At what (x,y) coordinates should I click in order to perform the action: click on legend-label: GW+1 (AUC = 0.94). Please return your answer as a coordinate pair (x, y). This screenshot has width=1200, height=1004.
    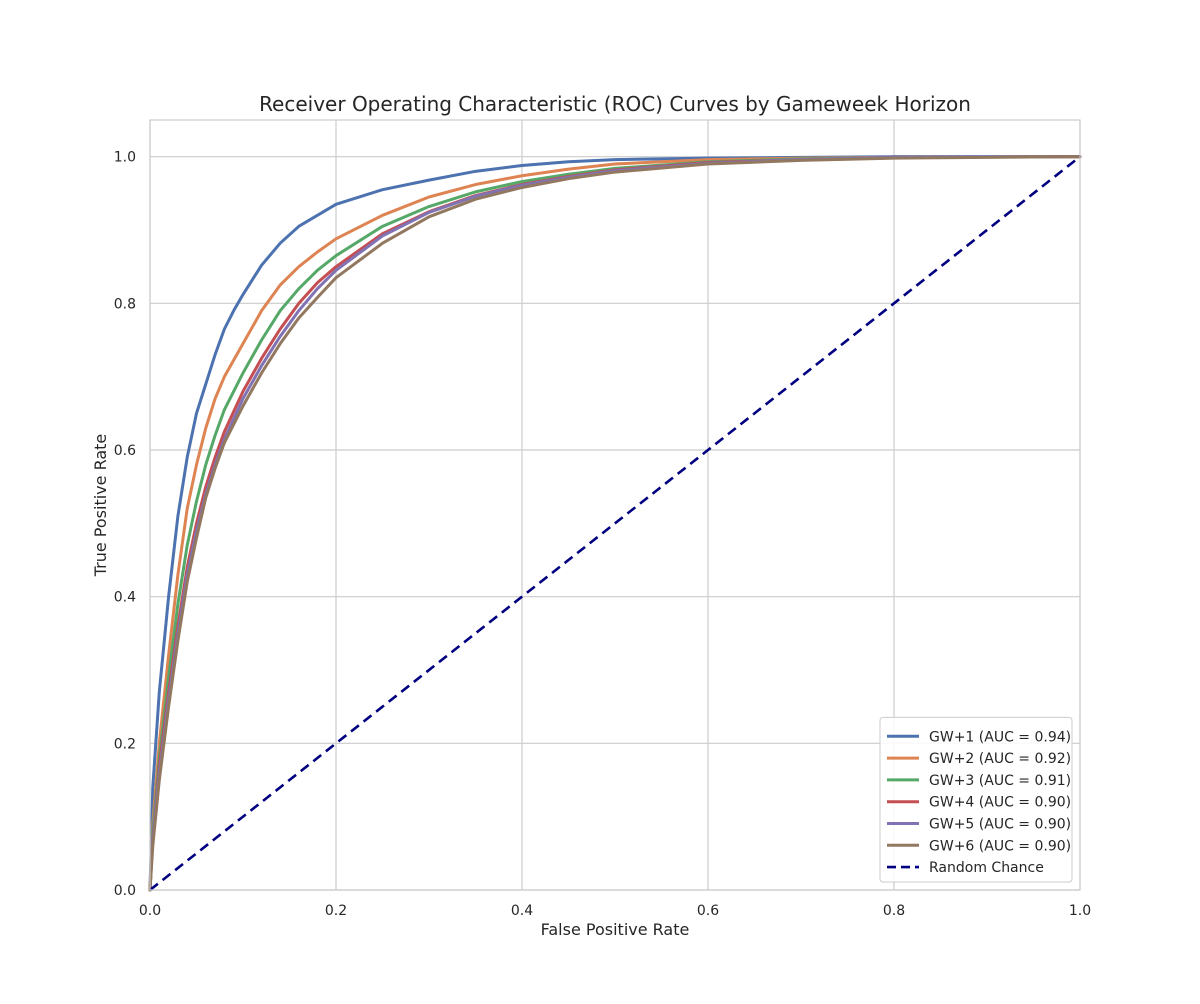
    Looking at the image, I should click on (1000, 737).